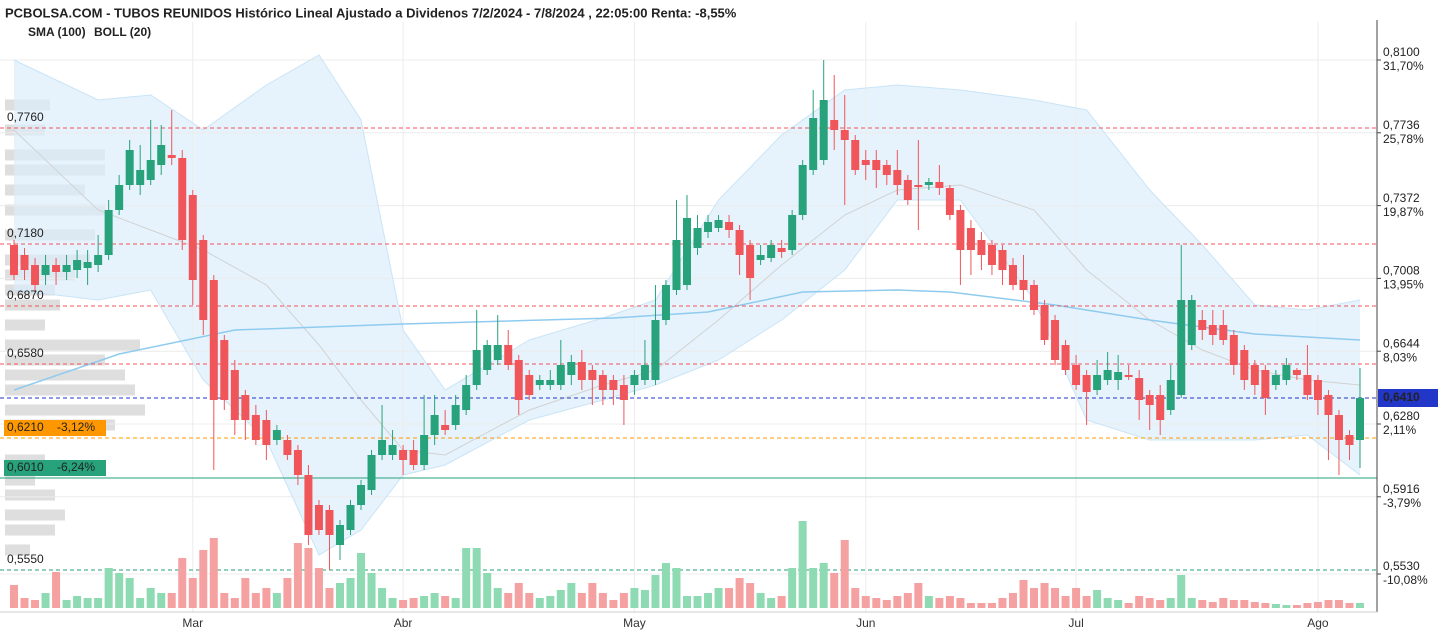 The height and width of the screenshot is (638, 1446). I want to click on y-tick-change: 2,11%, so click(1399, 430).